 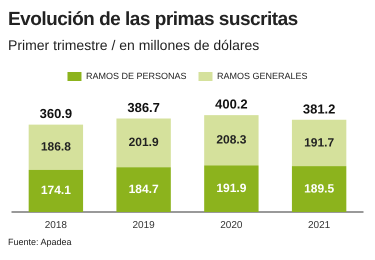 What do you see at coordinates (134, 45) in the screenshot?
I see `chart-subtitle: Primer trimestre / en millones de dólares` at bounding box center [134, 45].